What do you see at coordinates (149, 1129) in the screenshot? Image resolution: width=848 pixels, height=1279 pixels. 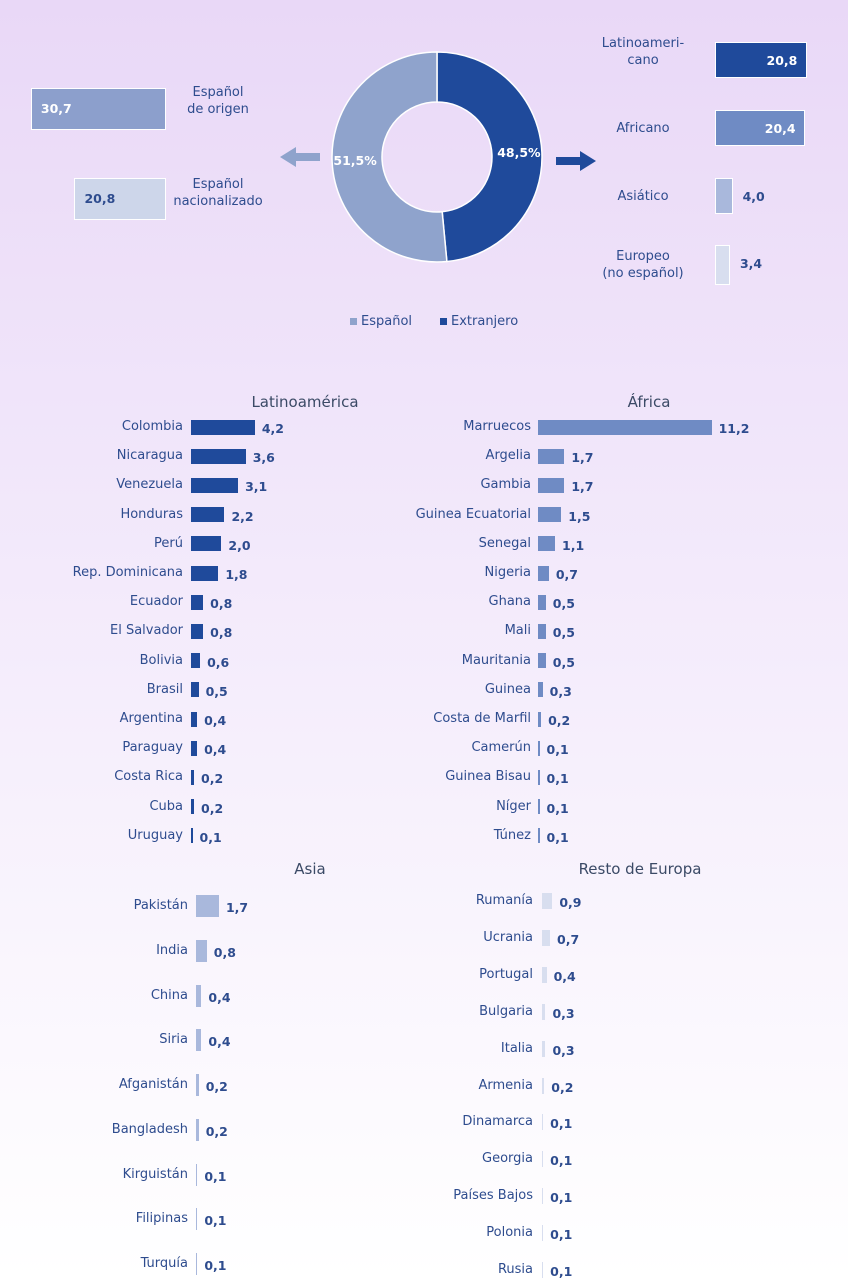 I see `category-label: Bangladesh` at bounding box center [149, 1129].